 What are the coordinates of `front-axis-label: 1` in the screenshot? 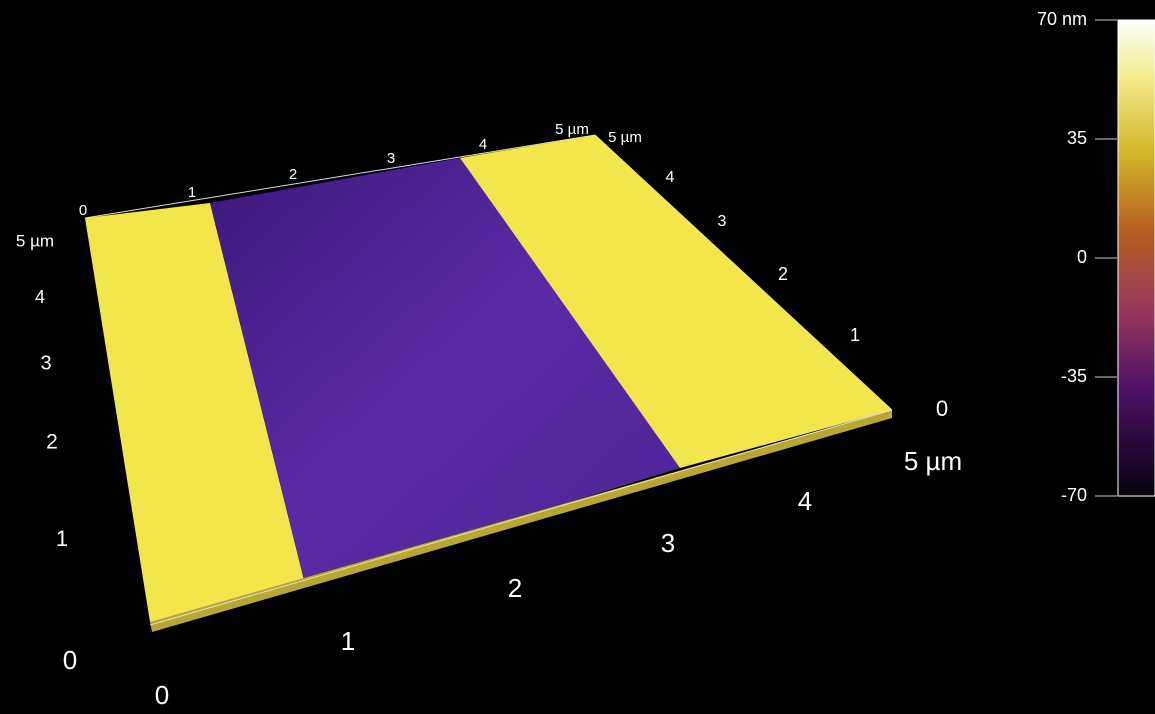 It's located at (348, 641).